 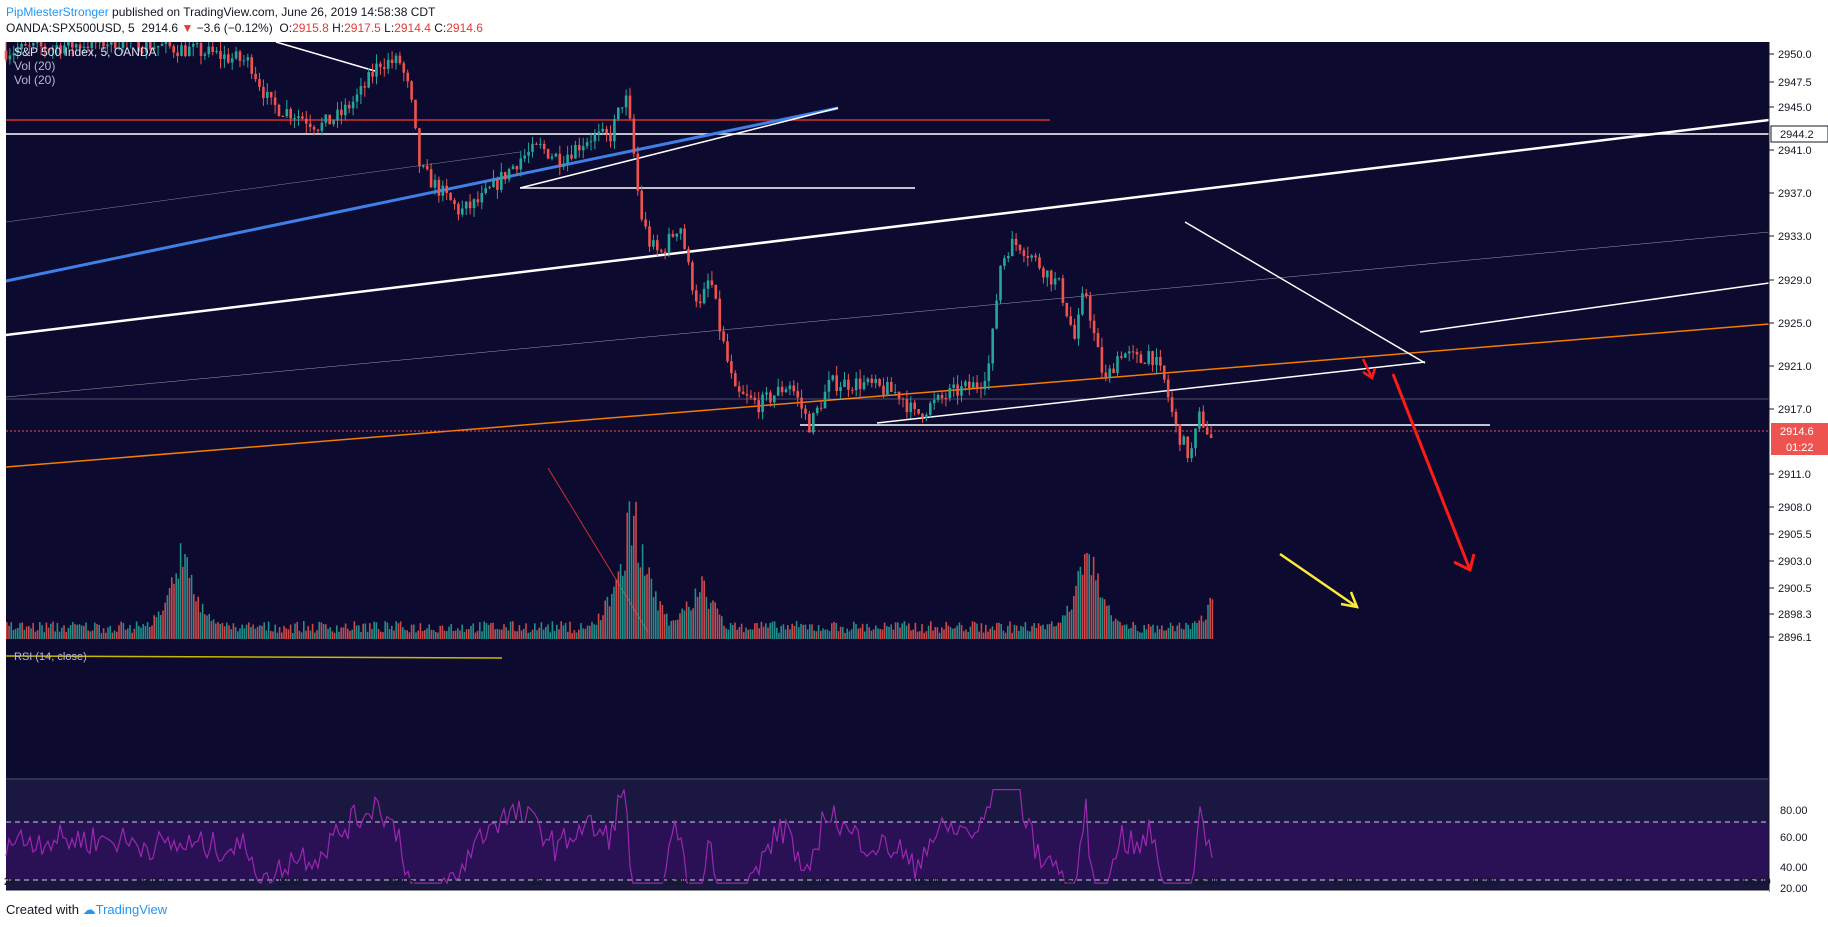 What do you see at coordinates (1798, 467) in the screenshot?
I see `price-axis` at bounding box center [1798, 467].